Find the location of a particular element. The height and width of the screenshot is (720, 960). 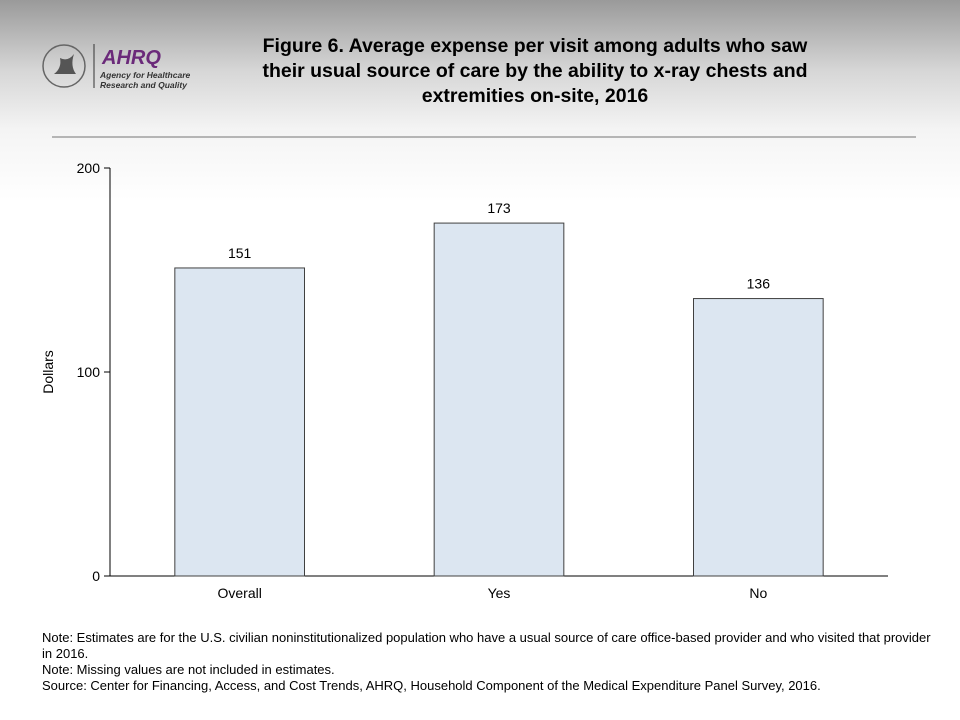

logo-name: AHRQ is located at coordinates (131, 58).